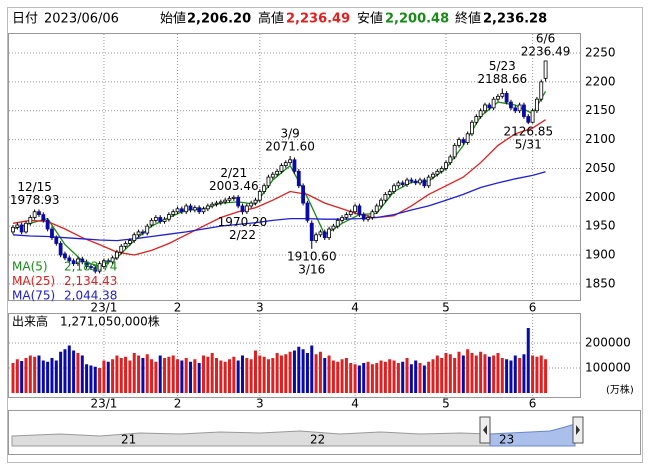 This screenshot has width=653, height=474. I want to click on annotation-value: 2236.49, so click(546, 51).